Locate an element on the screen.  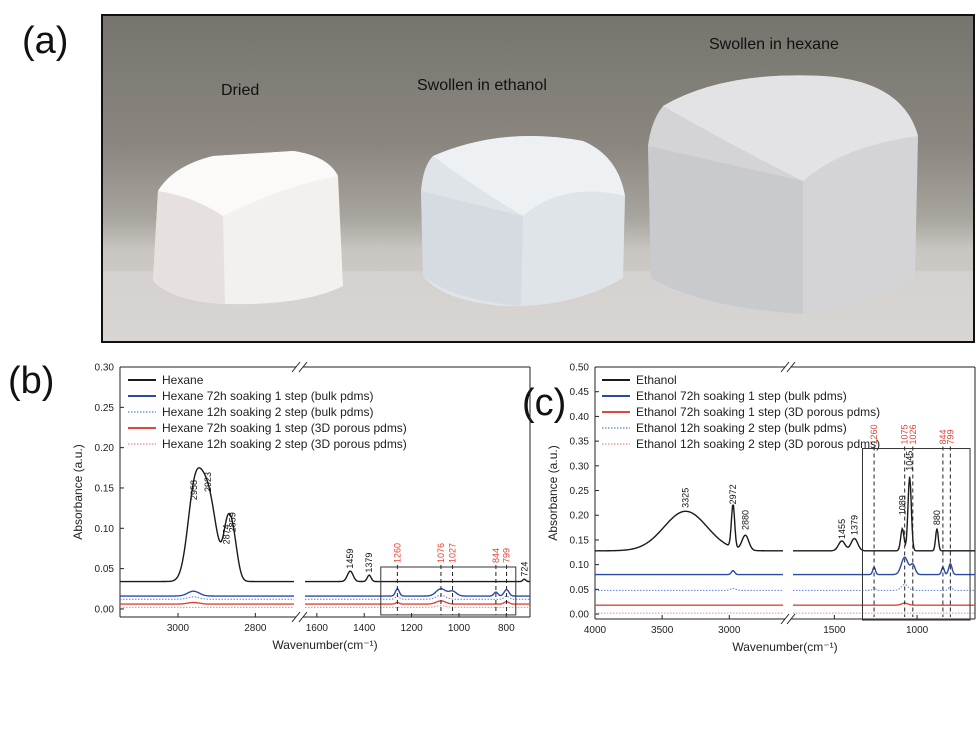
panel-label-b: (b) is located at coordinates (31, 381).